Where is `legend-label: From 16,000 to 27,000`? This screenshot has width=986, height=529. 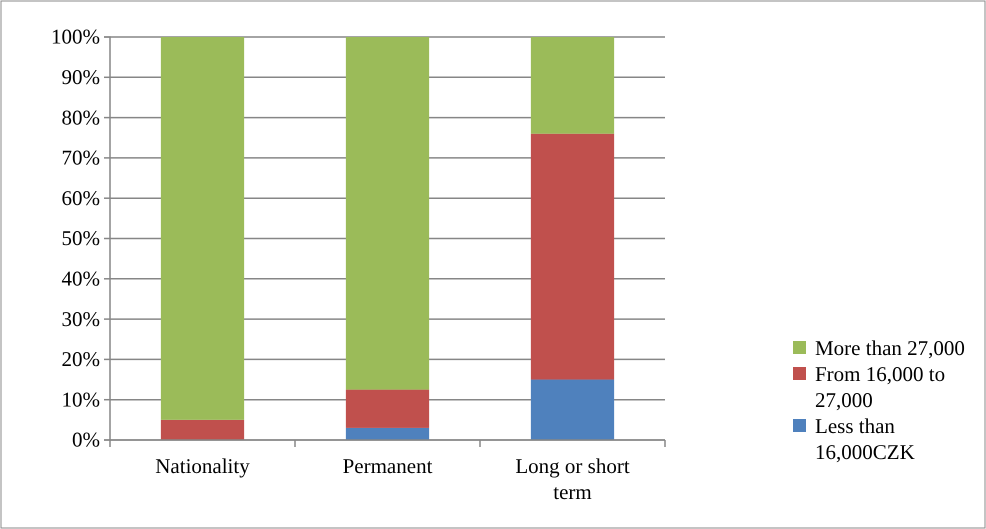 legend-label: From 16,000 to 27,000 is located at coordinates (880, 387).